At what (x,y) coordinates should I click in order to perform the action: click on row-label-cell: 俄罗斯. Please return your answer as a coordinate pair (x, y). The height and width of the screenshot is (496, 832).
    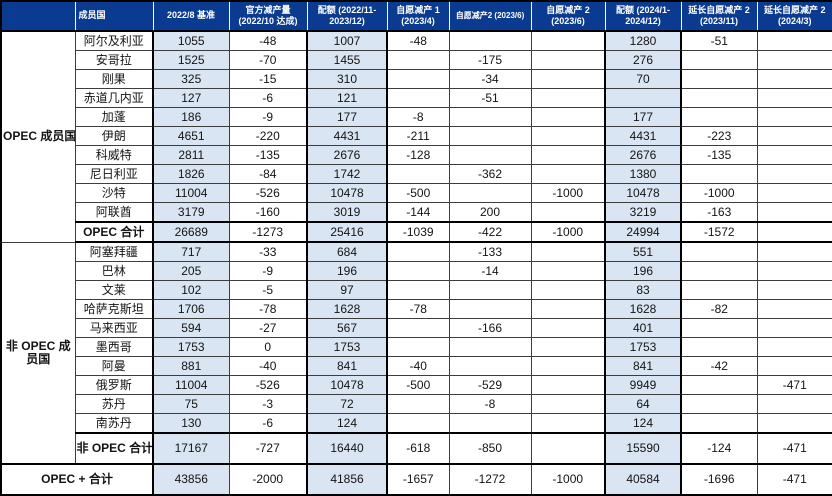
    Looking at the image, I should click on (114, 385).